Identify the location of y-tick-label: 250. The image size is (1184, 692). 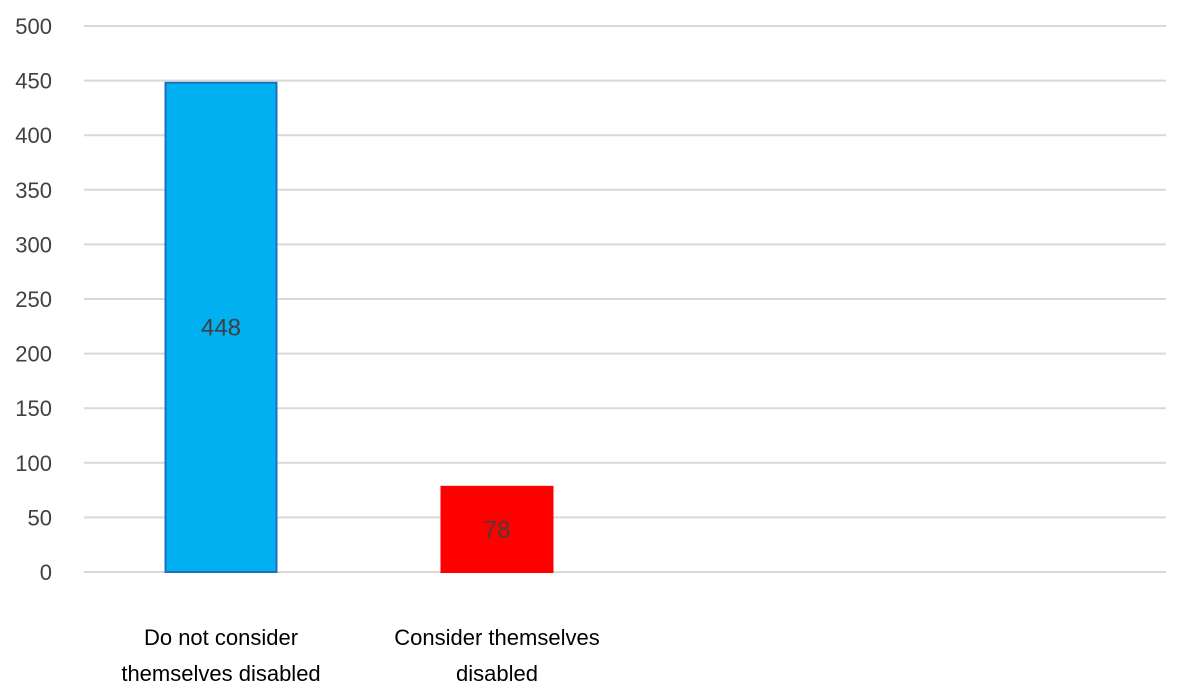
(33, 299).